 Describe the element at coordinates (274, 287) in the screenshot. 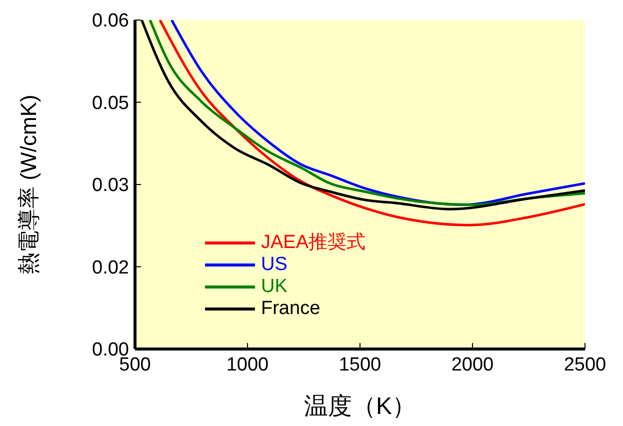

I see `legend-label: UK` at that location.